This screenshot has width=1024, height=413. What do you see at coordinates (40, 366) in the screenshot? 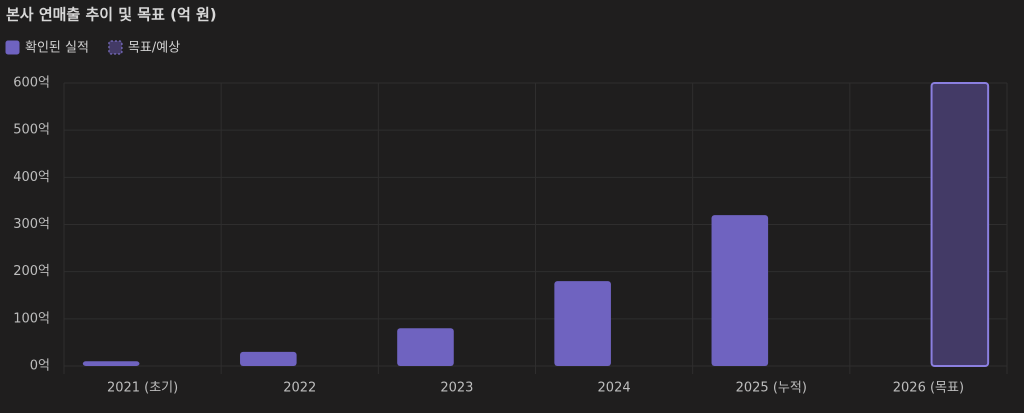
I see `y-tick-label: 0억` at bounding box center [40, 366].